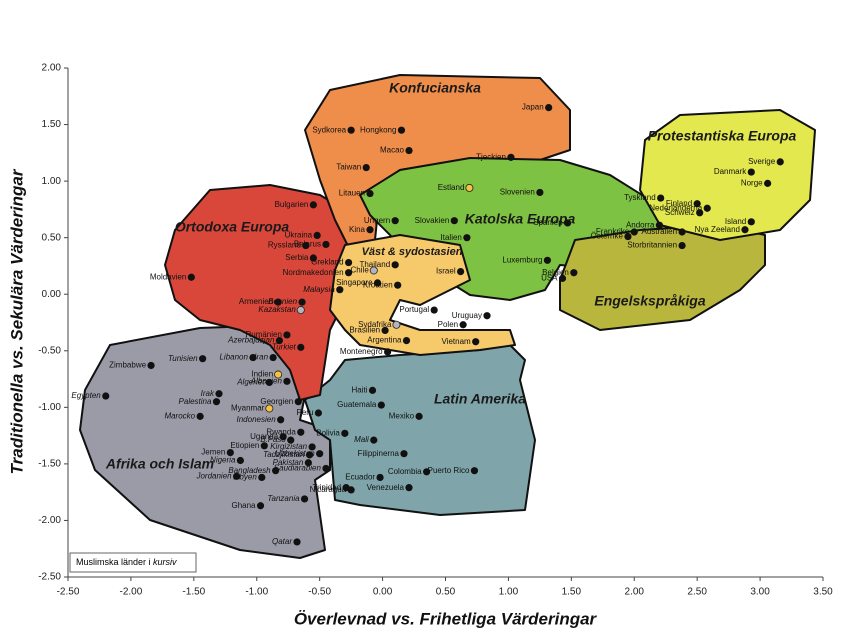 The height and width of the screenshot is (632, 842). What do you see at coordinates (243, 505) in the screenshot?
I see `point-label: Ghana` at bounding box center [243, 505].